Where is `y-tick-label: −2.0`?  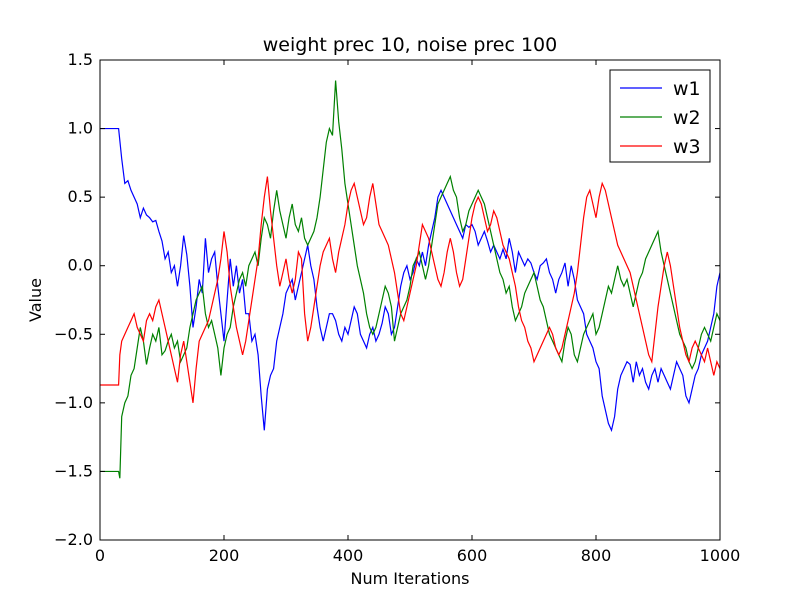 y-tick-label: −2.0 is located at coordinates (73, 539).